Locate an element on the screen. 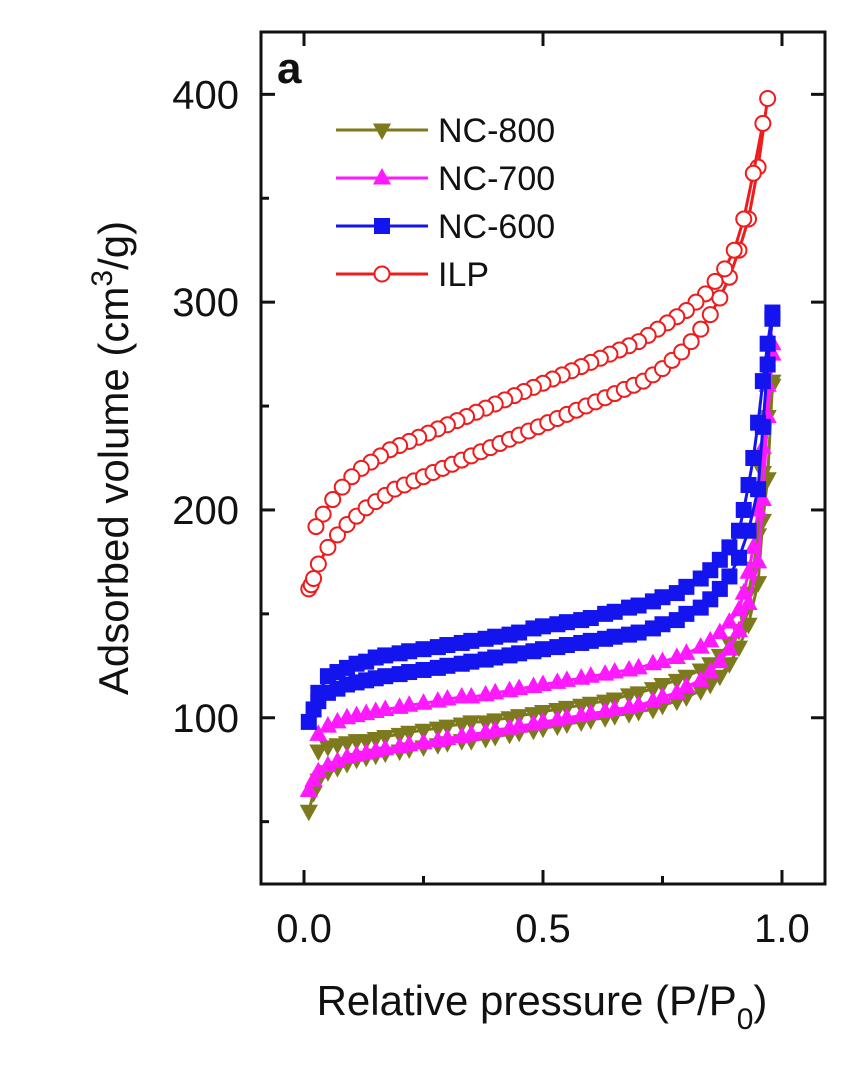  y-tick-label: 100 is located at coordinates (205, 719).